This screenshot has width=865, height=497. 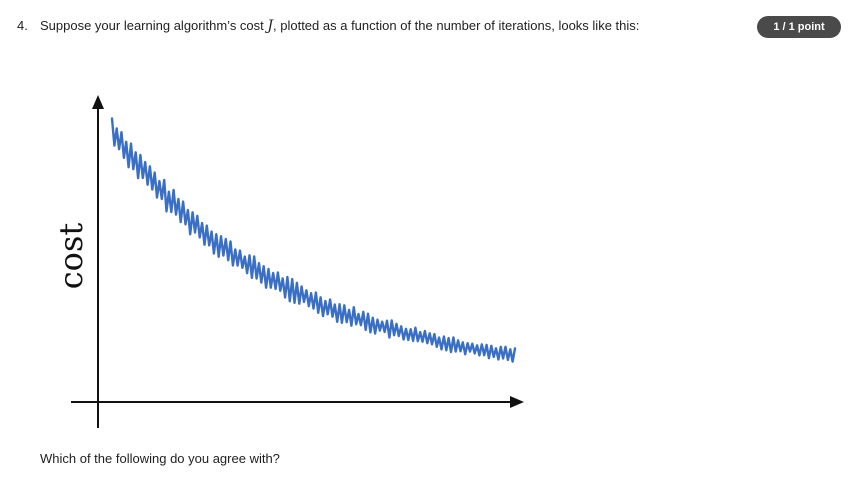 What do you see at coordinates (270, 26) in the screenshot?
I see `math-symbol-j: J` at bounding box center [270, 26].